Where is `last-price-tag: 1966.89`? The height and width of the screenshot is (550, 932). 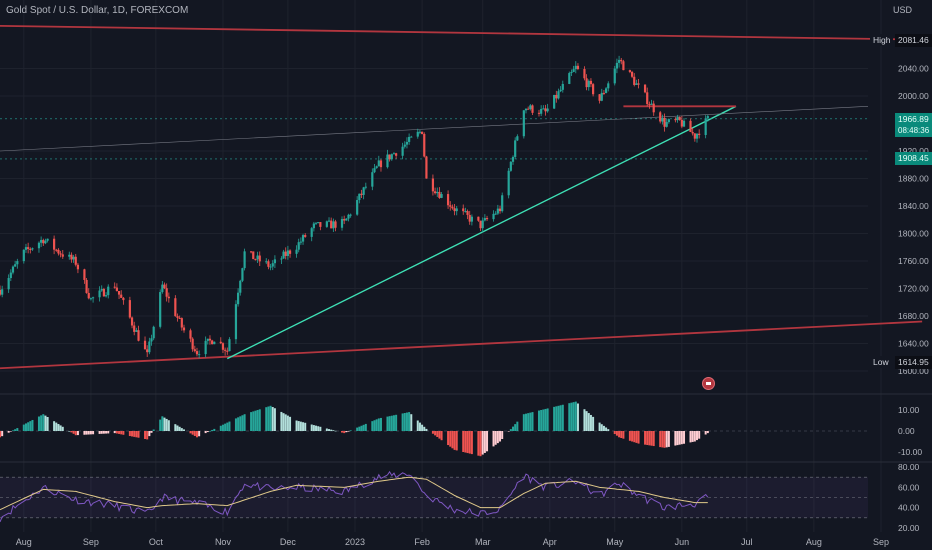
last-price-tag: 1966.89 is located at coordinates (913, 119).